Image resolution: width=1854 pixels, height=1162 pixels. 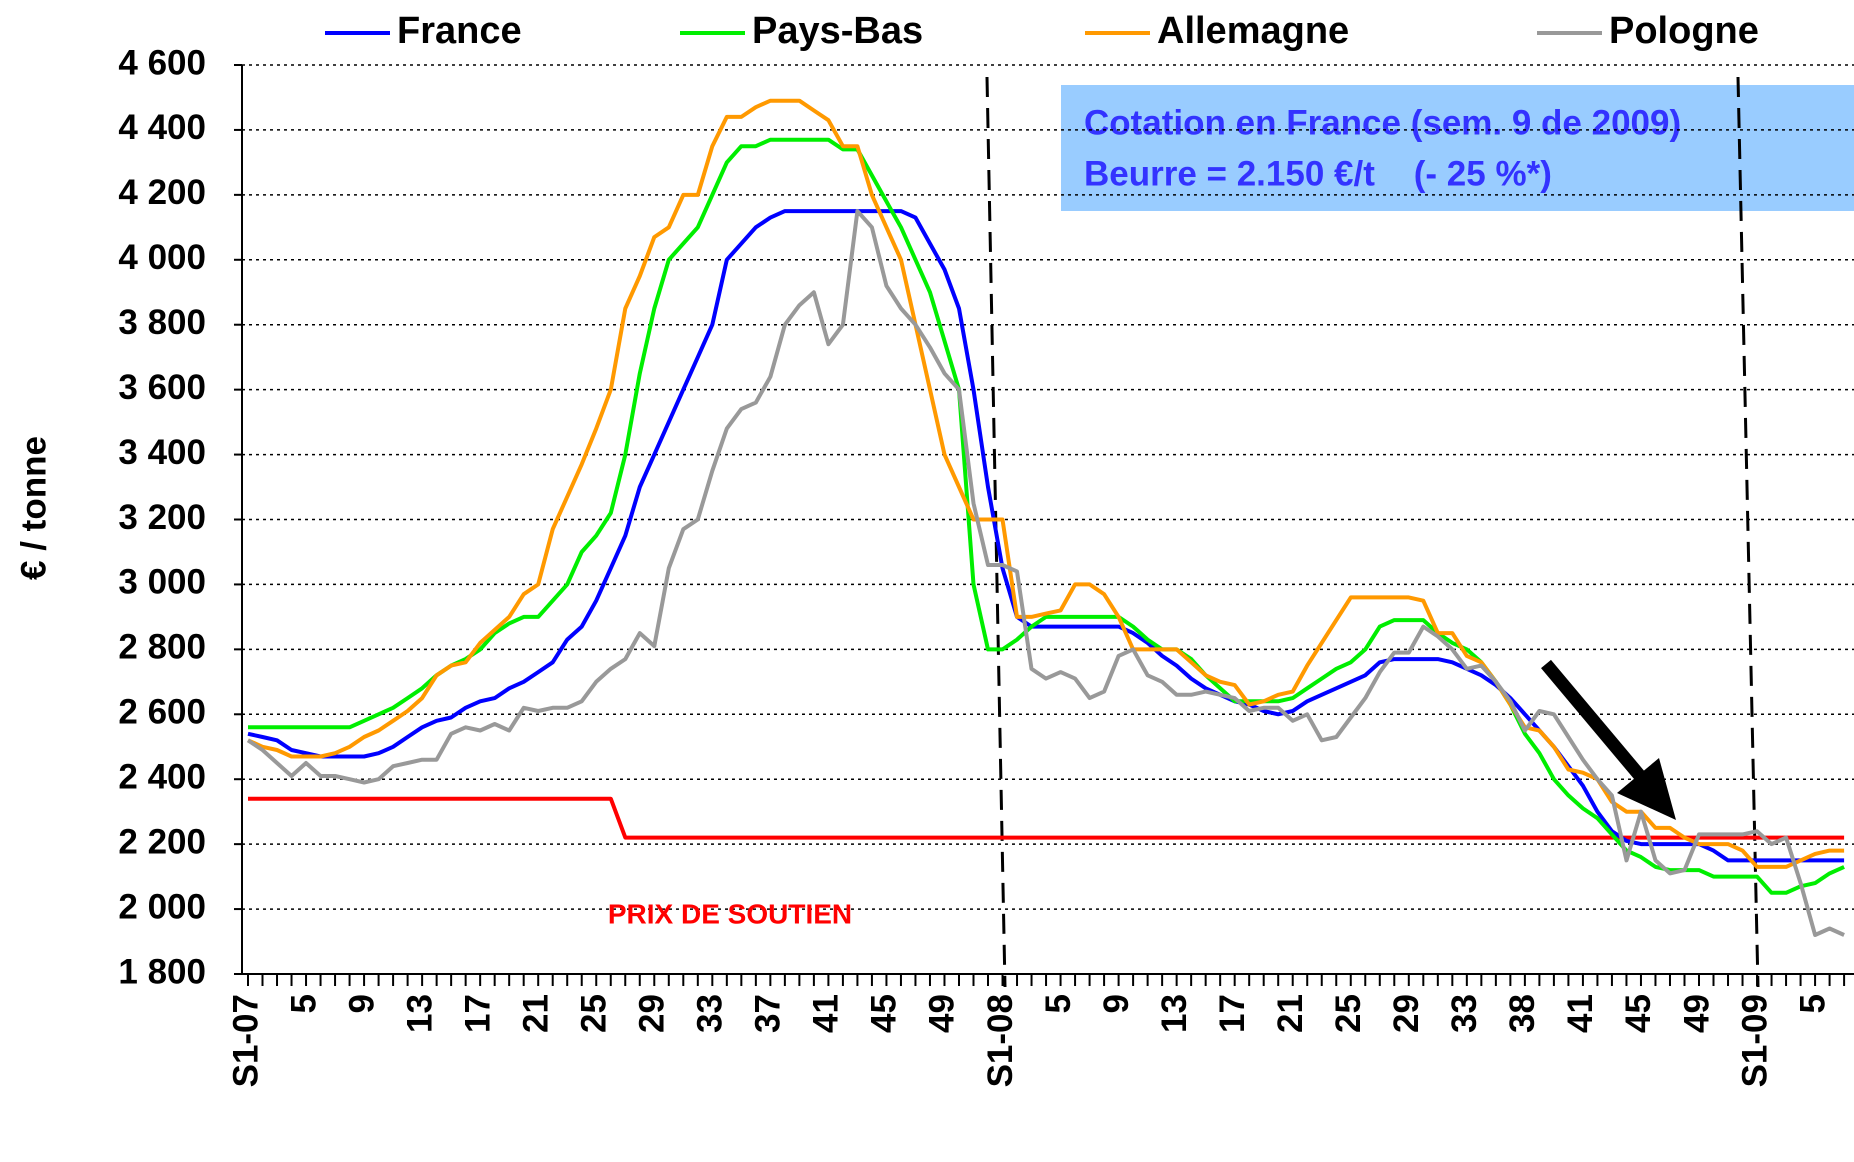 What do you see at coordinates (1457, 148) in the screenshot?
I see `annotation-box` at bounding box center [1457, 148].